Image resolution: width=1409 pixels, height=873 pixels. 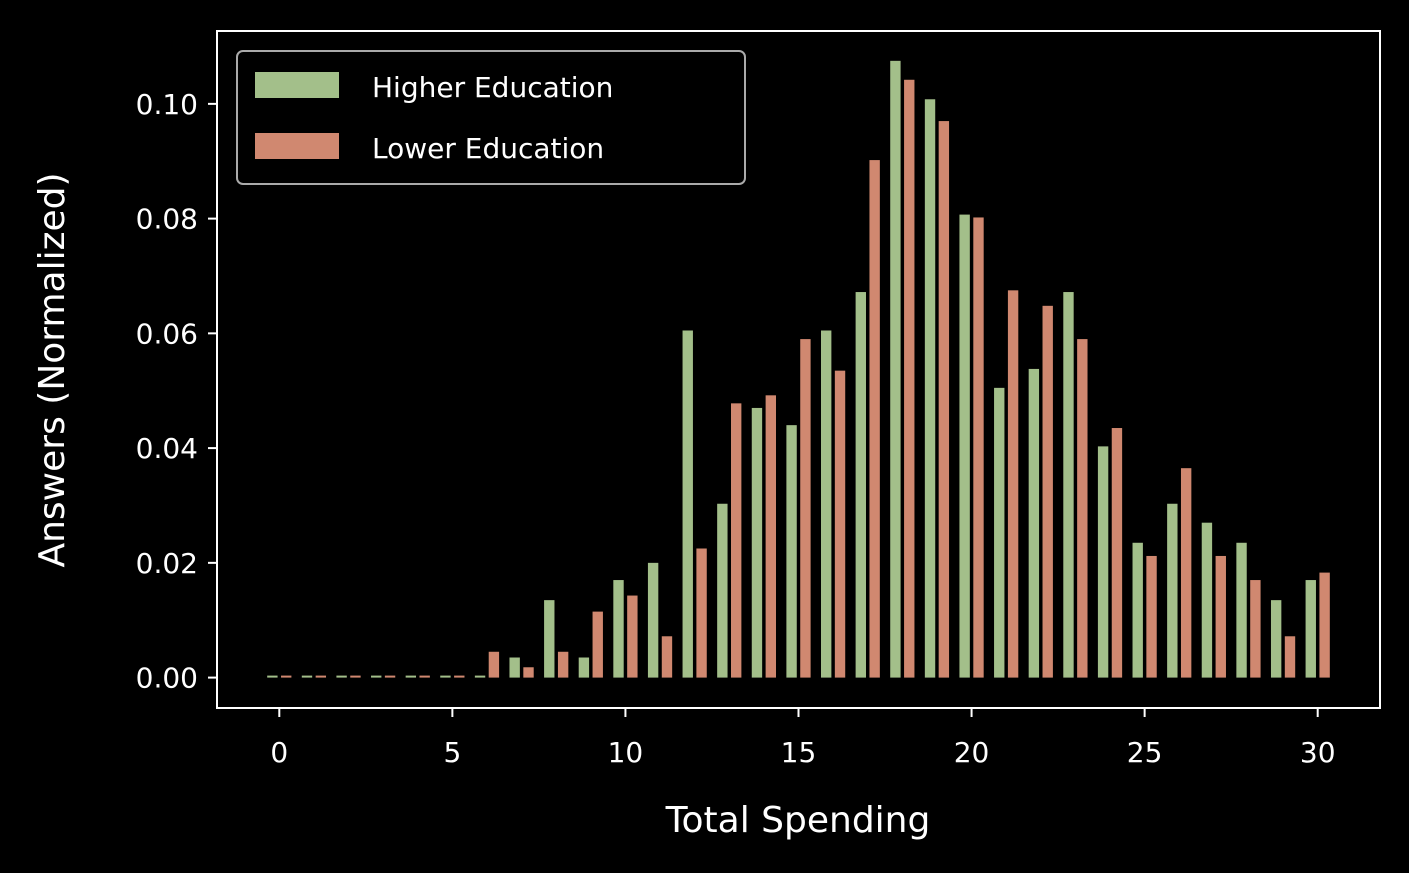 What do you see at coordinates (972, 752) in the screenshot?
I see `x-tick-label: 20` at bounding box center [972, 752].